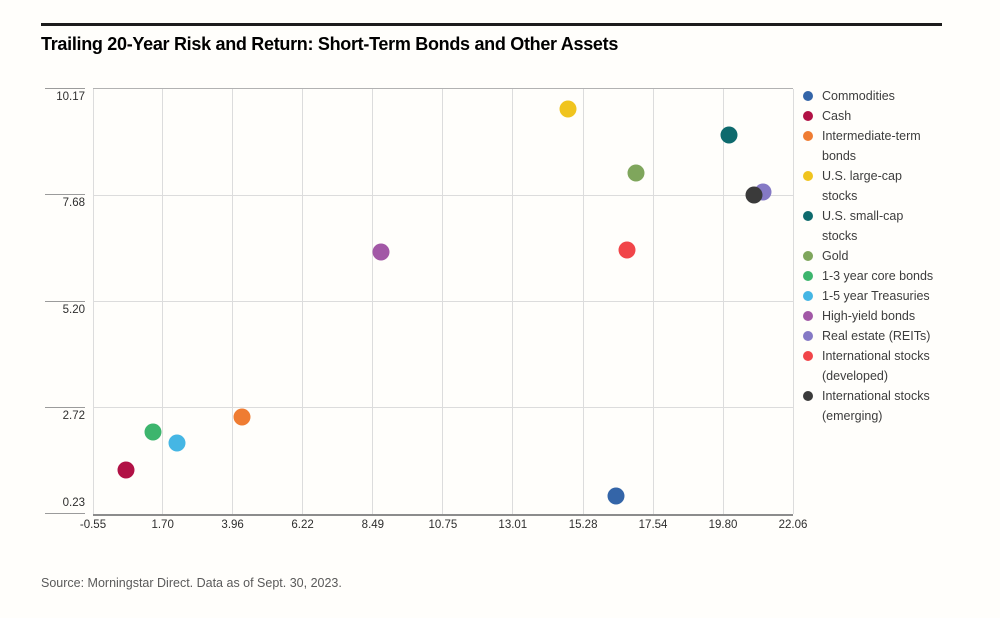  What do you see at coordinates (125, 470) in the screenshot?
I see `data-point-cash` at bounding box center [125, 470].